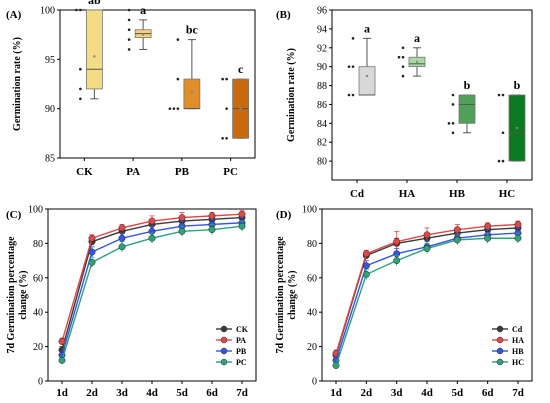 Image resolution: width=550 pixels, height=403 pixels. I want to click on legend-label: HC, so click(518, 362).